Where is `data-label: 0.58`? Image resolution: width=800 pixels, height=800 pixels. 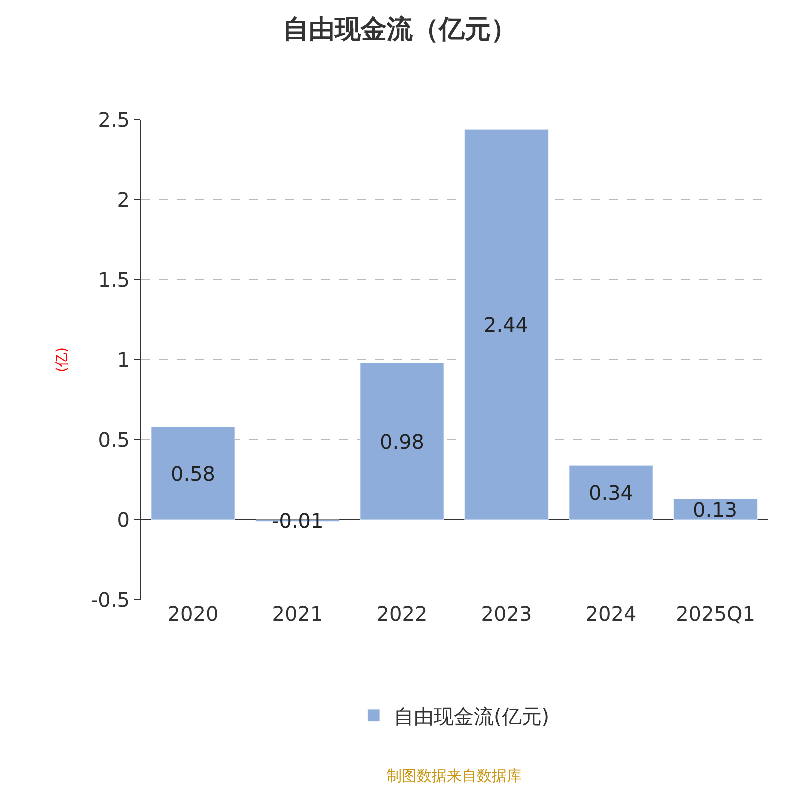
data-label: 0.58 is located at coordinates (193, 474).